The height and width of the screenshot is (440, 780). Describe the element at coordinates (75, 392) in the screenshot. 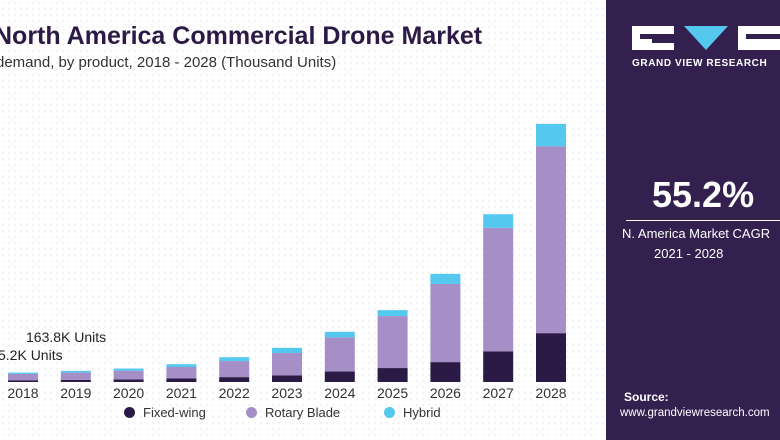

I see `x-tick-label-2019: 2019` at that location.